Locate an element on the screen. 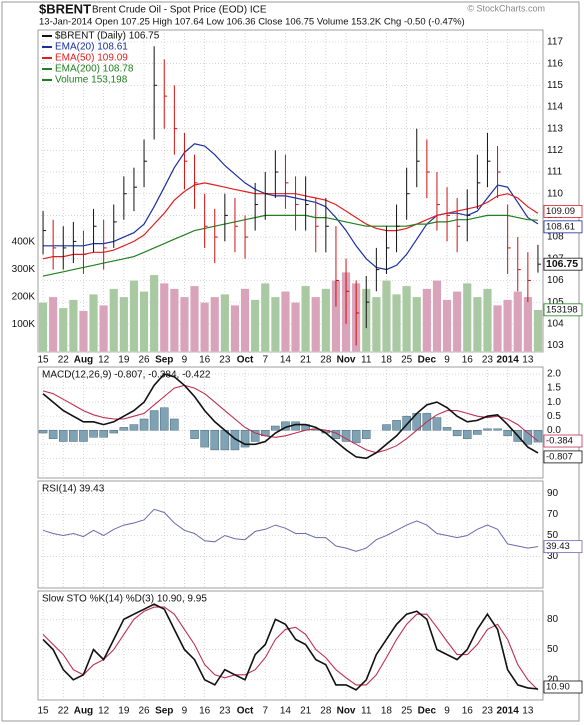  symbol: $BRENT is located at coordinates (65, 8).